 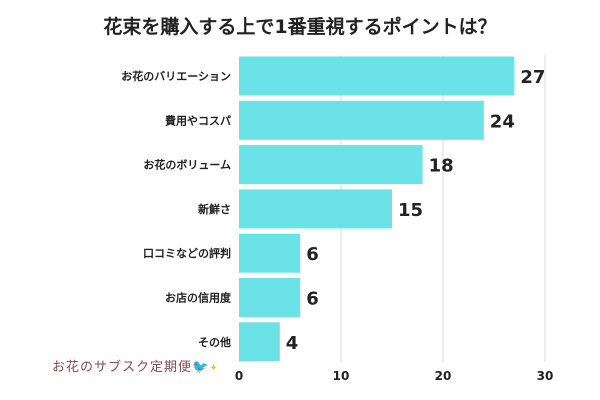 I want to click on data-label: 24, so click(x=502, y=121).